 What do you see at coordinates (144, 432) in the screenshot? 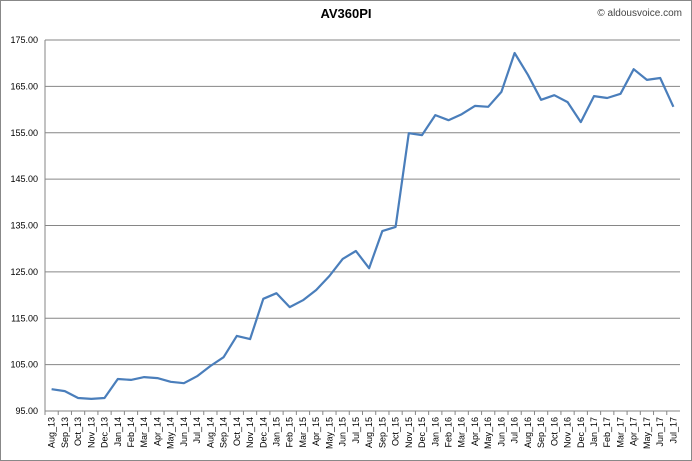
I see `x-tick-label: Mar_14` at bounding box center [144, 432].